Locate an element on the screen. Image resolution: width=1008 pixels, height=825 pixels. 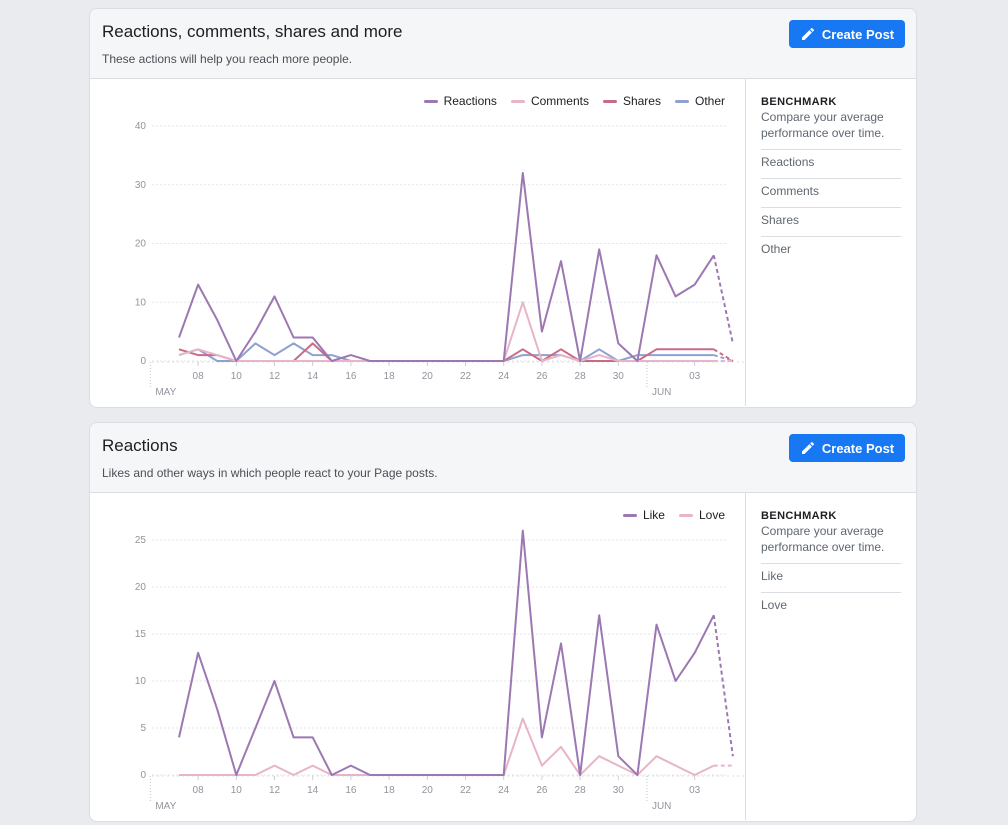
benchmark-item-comments: Comments is located at coordinates (831, 192).